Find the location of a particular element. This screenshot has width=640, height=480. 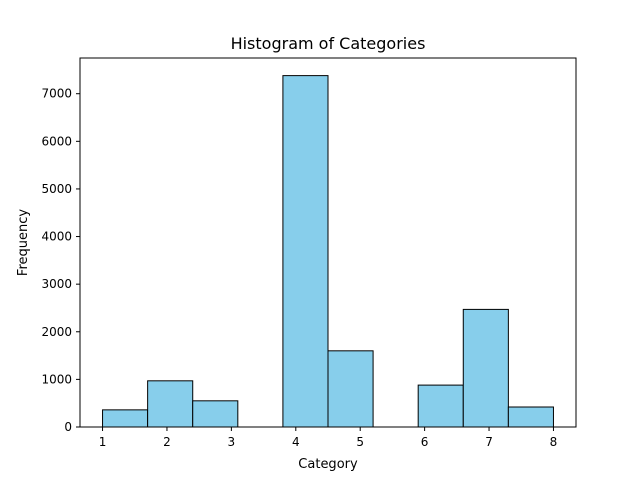

y-tick-label: 7000 is located at coordinates (56, 94).